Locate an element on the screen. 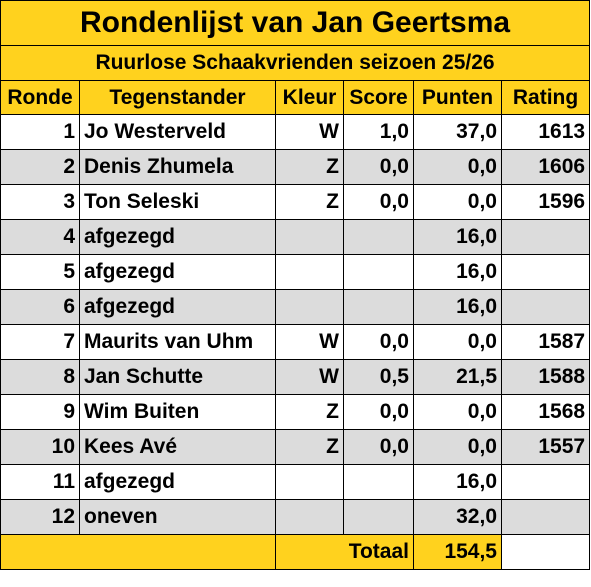 This screenshot has height=587, width=591. table-row: 4 afgezegd 16,0 is located at coordinates (295, 237).